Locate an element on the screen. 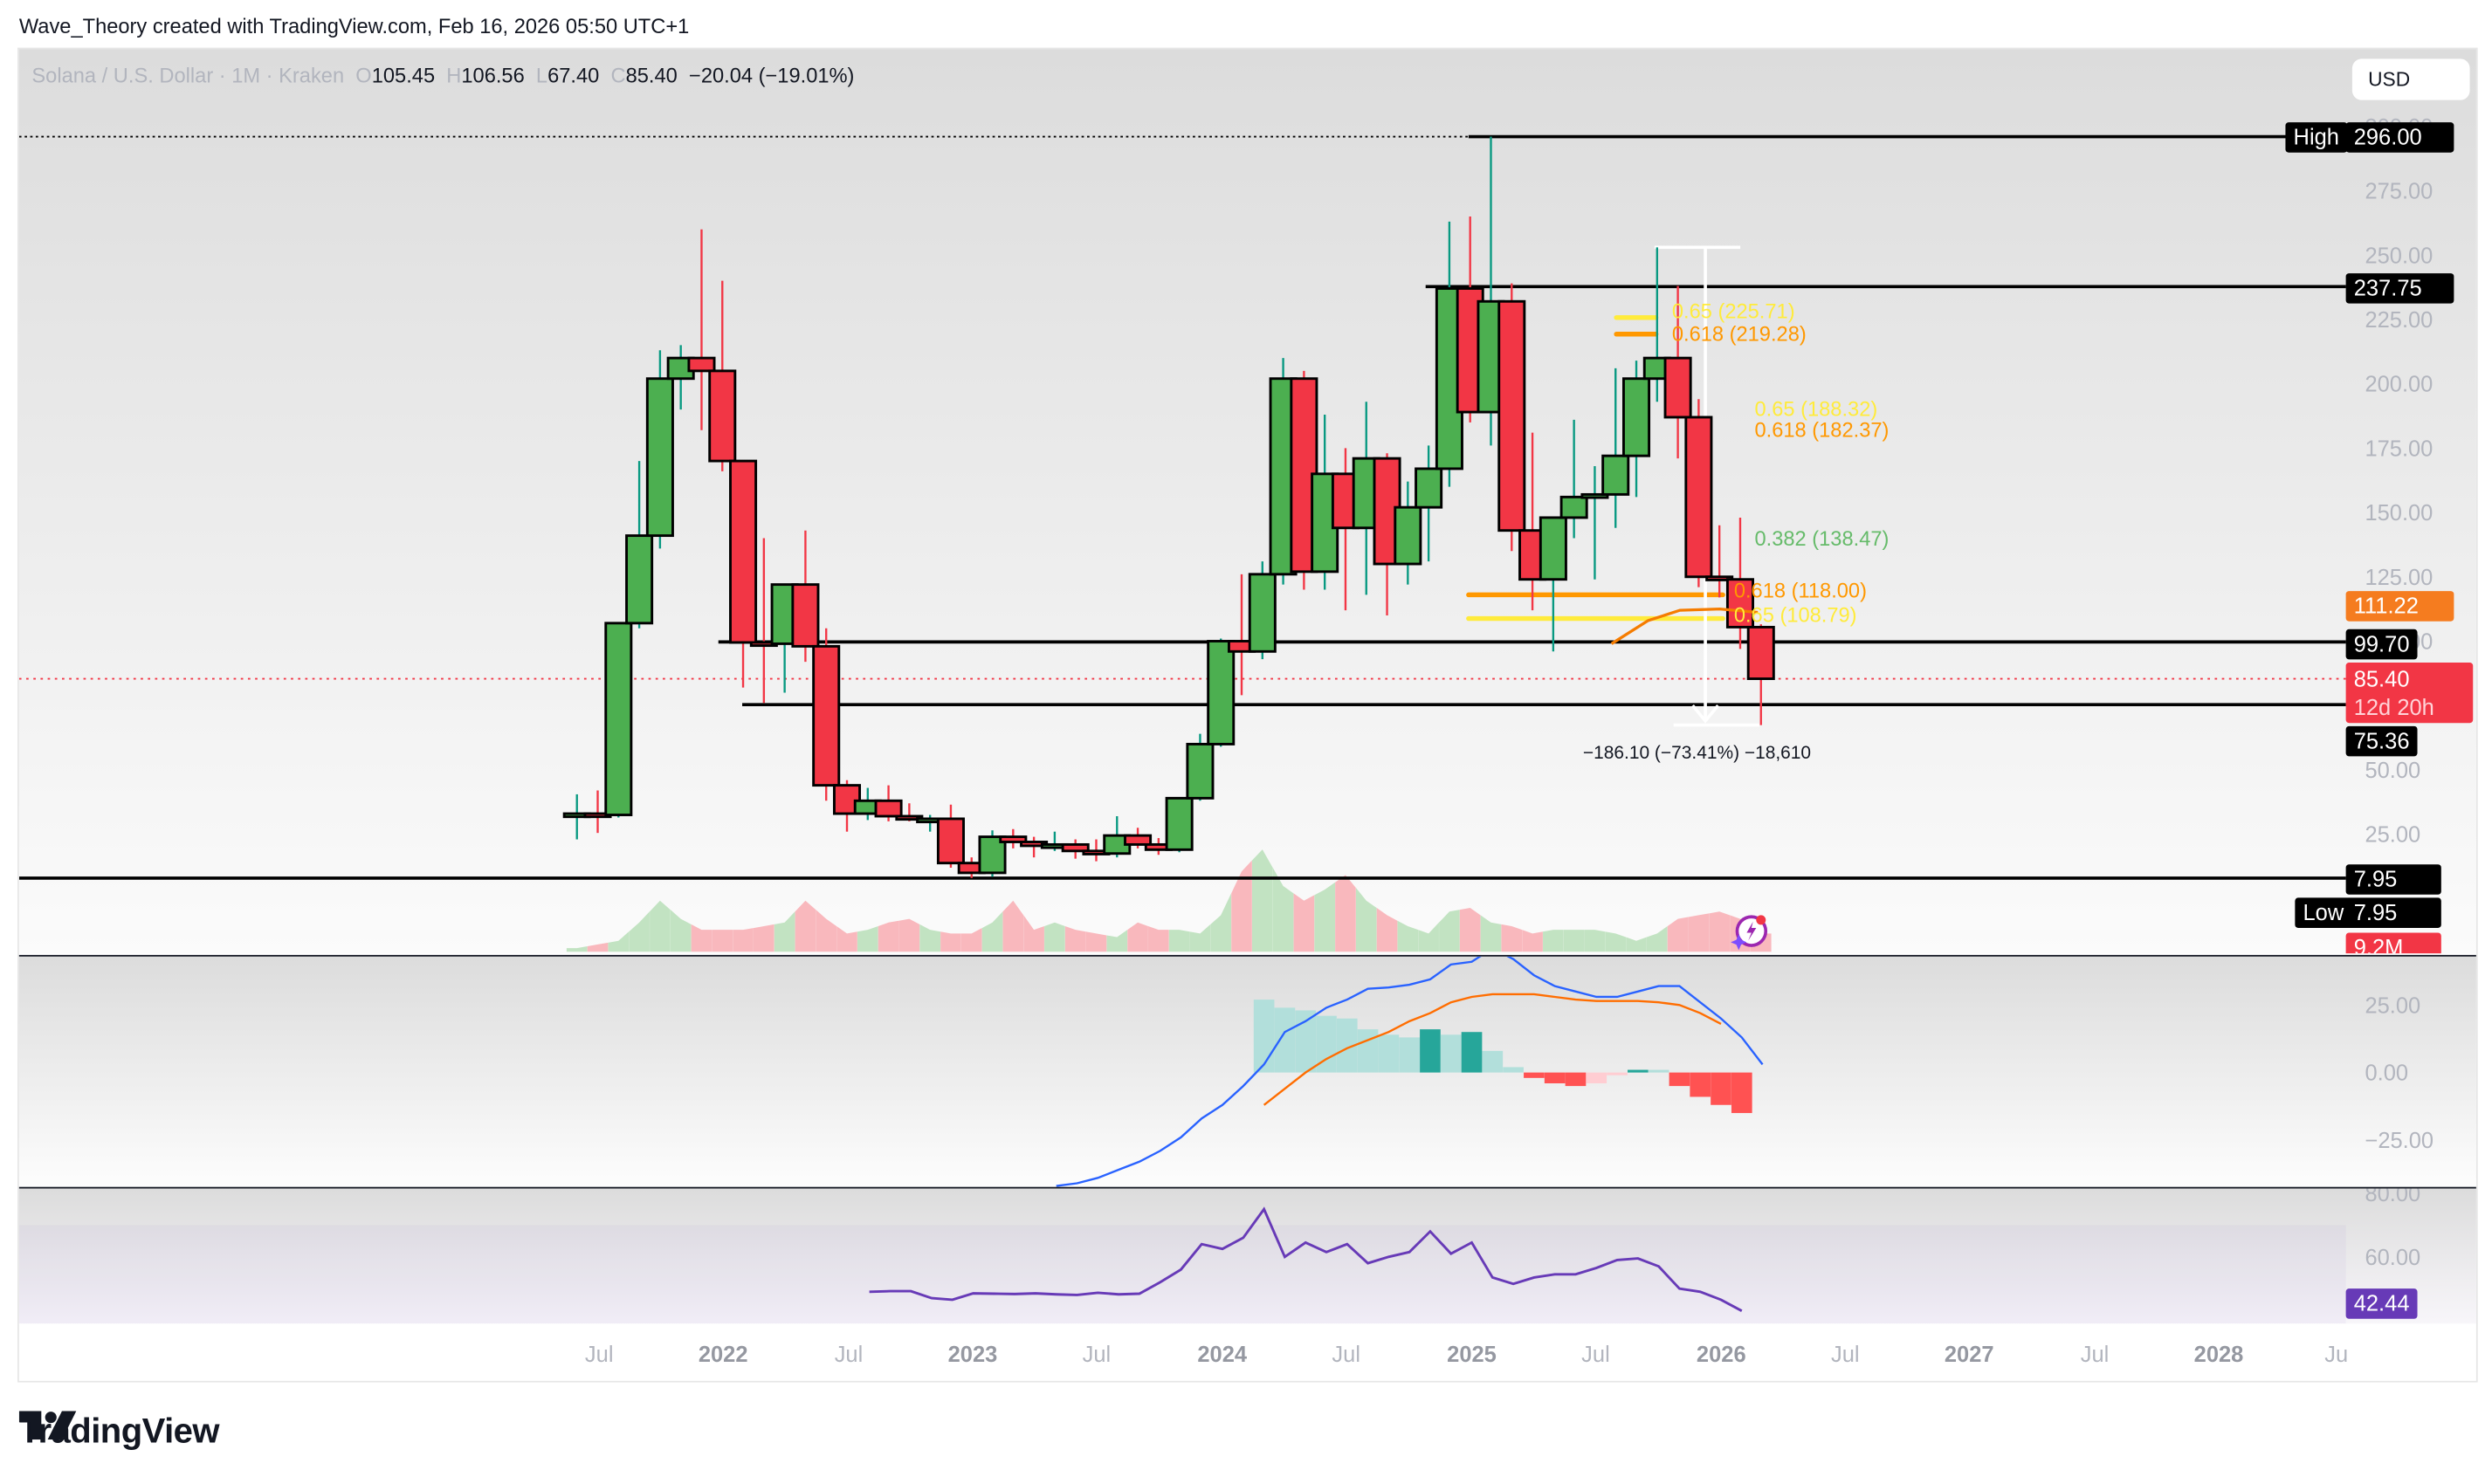  macd-line is located at coordinates (1410, 1071).